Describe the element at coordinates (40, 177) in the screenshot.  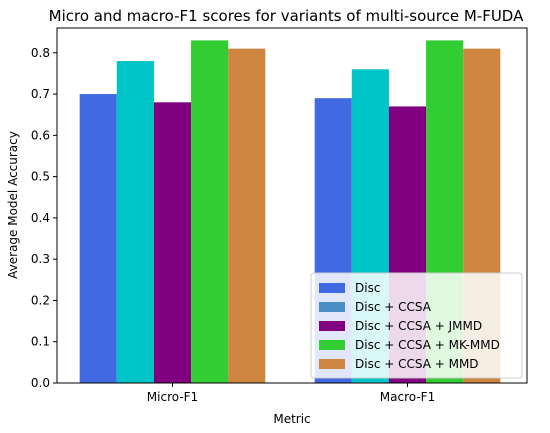
I see `y-tick-label: 0.5` at that location.